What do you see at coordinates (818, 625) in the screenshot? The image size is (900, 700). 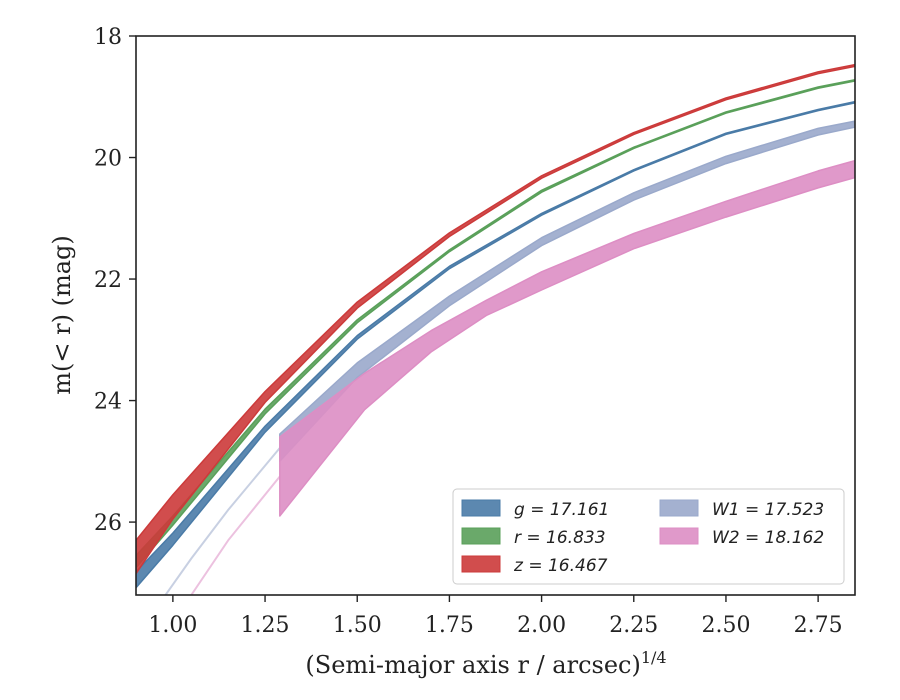 I see `x-tick-label: 2.75` at bounding box center [818, 625].